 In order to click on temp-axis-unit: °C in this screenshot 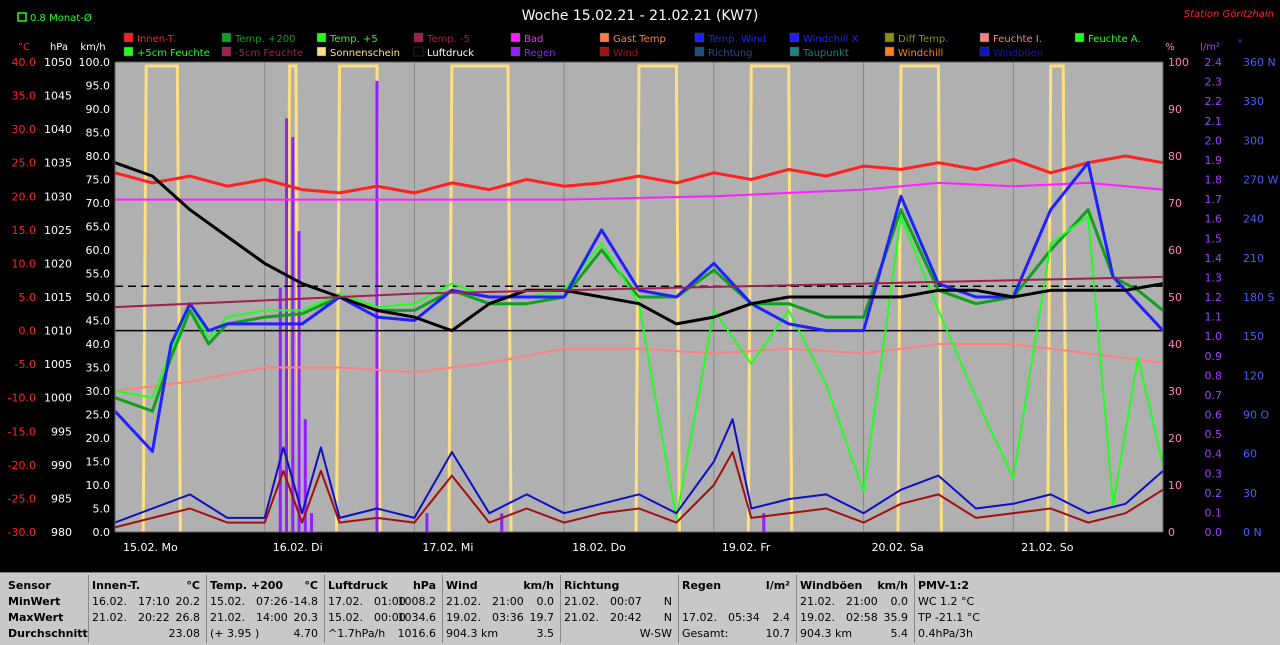, I will do `click(24, 47)`.